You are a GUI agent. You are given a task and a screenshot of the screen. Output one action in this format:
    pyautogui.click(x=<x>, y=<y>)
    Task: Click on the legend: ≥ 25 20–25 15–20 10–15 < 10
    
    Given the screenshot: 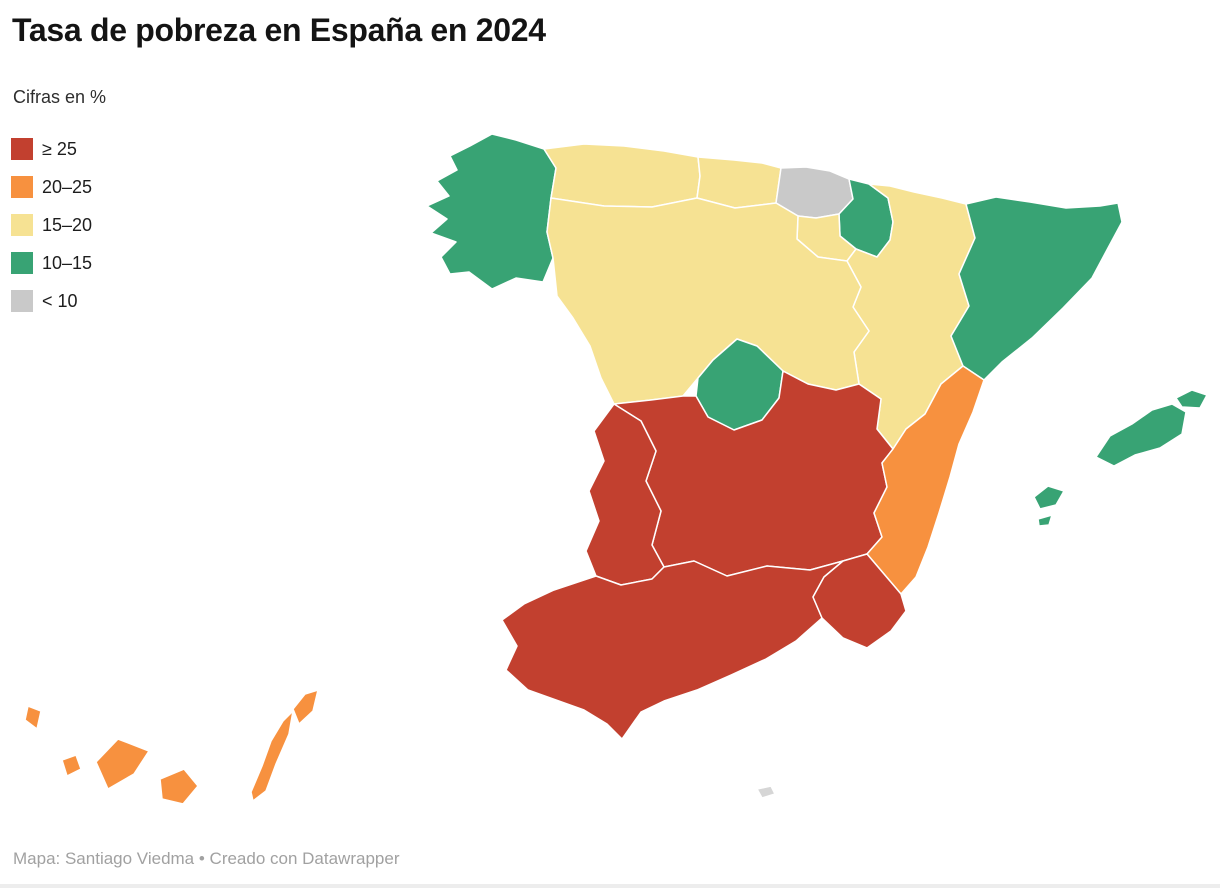 What is the action you would take?
    pyautogui.click(x=51, y=233)
    